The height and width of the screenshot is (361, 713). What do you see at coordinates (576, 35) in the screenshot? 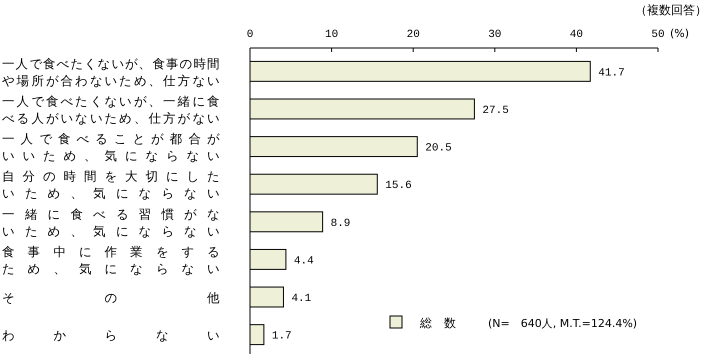
I see `x-tick-label: 40` at bounding box center [576, 35].